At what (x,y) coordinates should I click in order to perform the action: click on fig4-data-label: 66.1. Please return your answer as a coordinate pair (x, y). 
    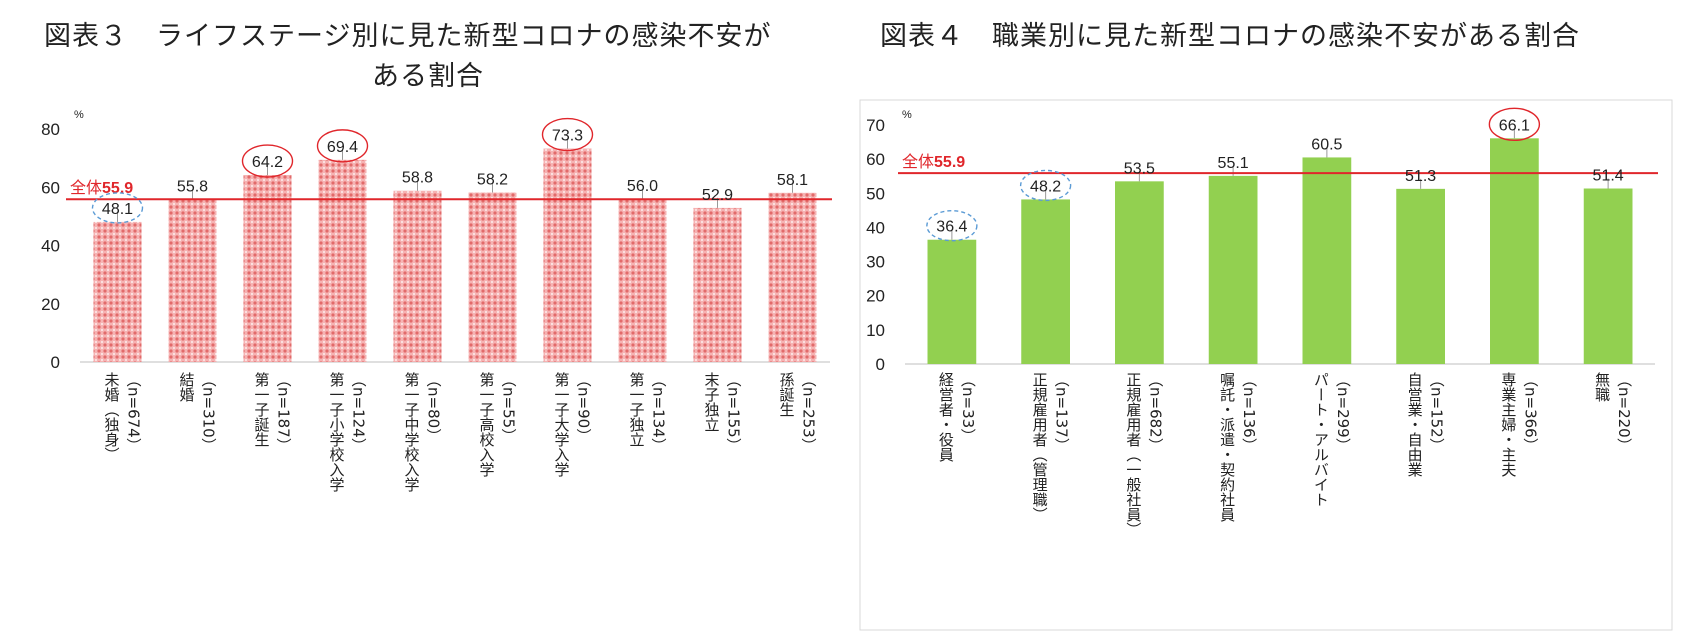
    Looking at the image, I should click on (1514, 125).